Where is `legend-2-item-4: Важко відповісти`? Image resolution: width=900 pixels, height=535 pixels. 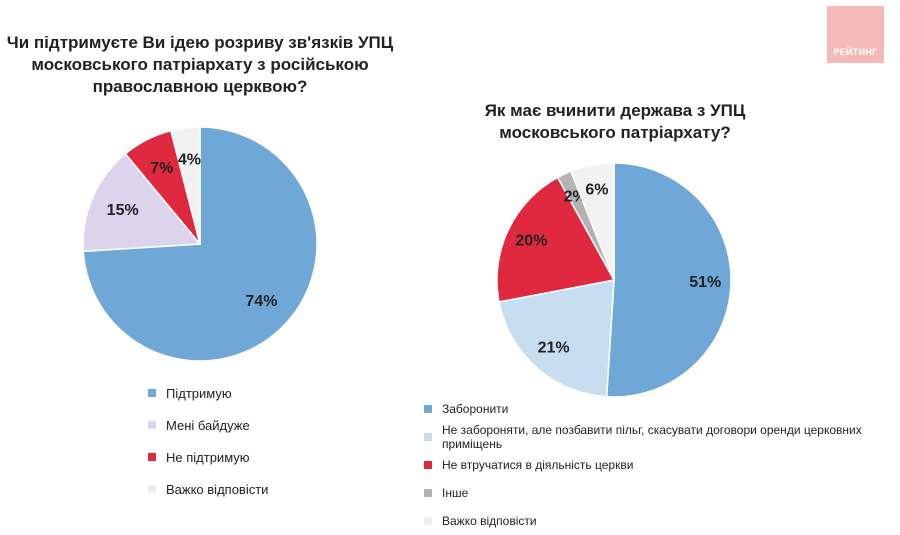 legend-2-item-4: Важко відповісти is located at coordinates (662, 521).